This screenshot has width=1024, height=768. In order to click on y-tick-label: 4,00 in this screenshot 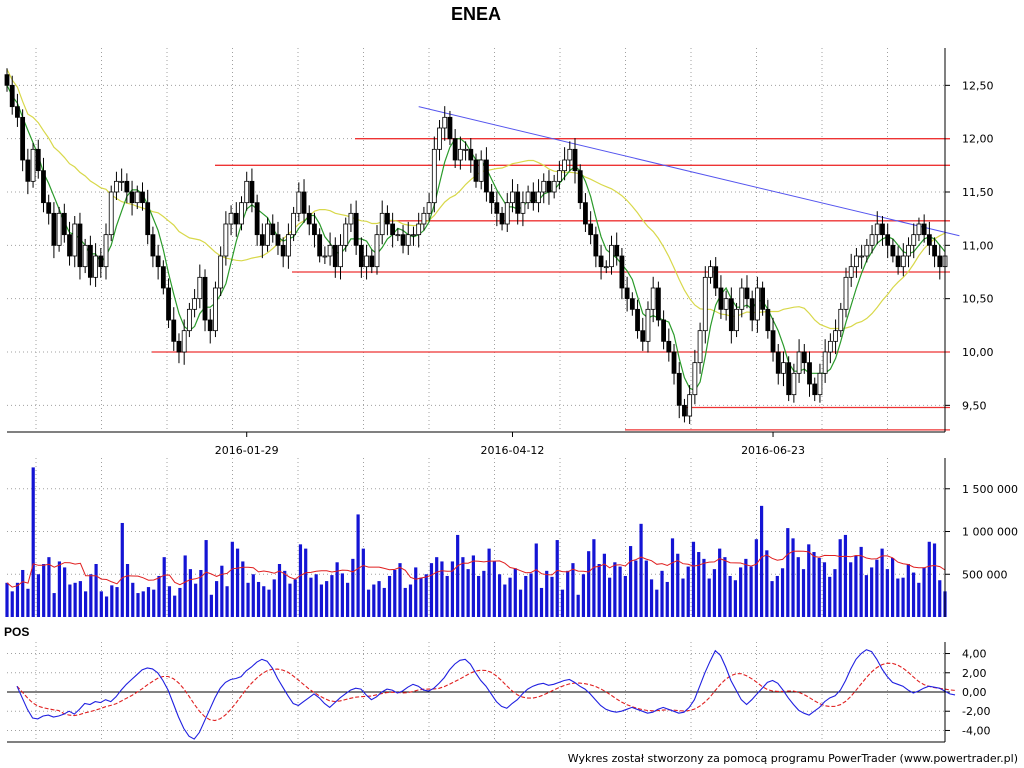, I will do `click(974, 654)`.